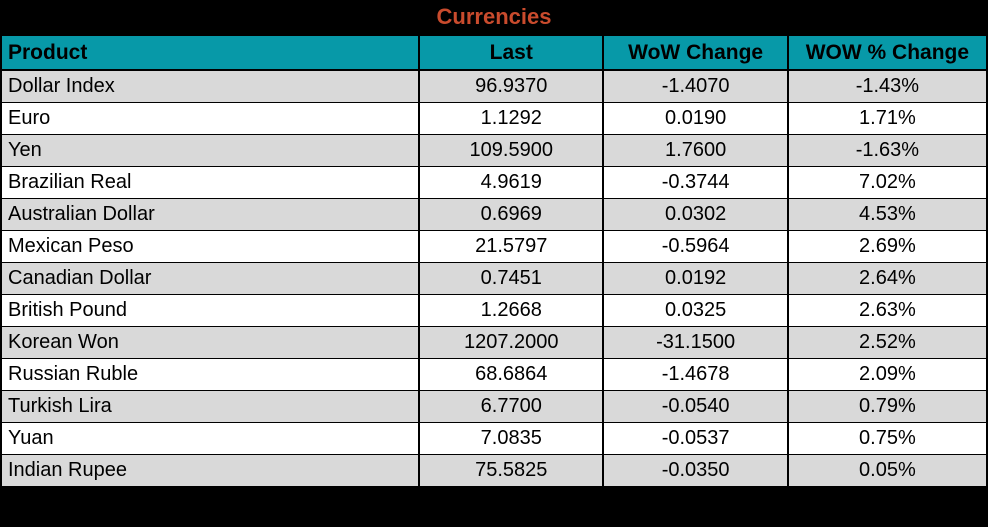  I want to click on column-header-wow-change: WoW Change, so click(695, 52).